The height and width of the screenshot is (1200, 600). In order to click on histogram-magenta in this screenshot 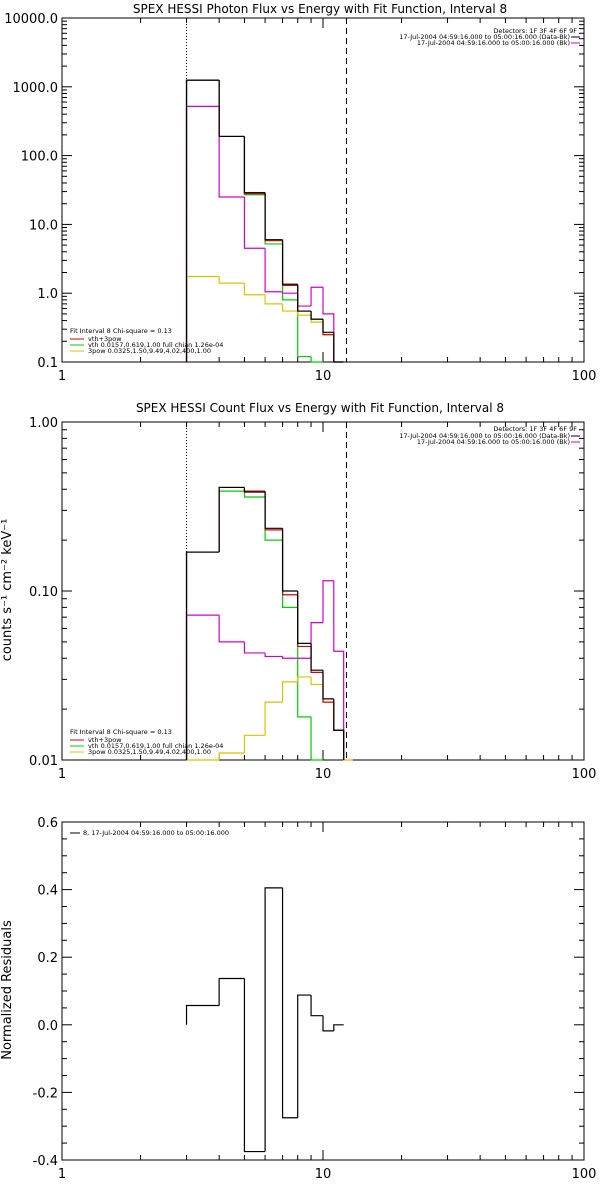, I will do `click(260, 233)`.